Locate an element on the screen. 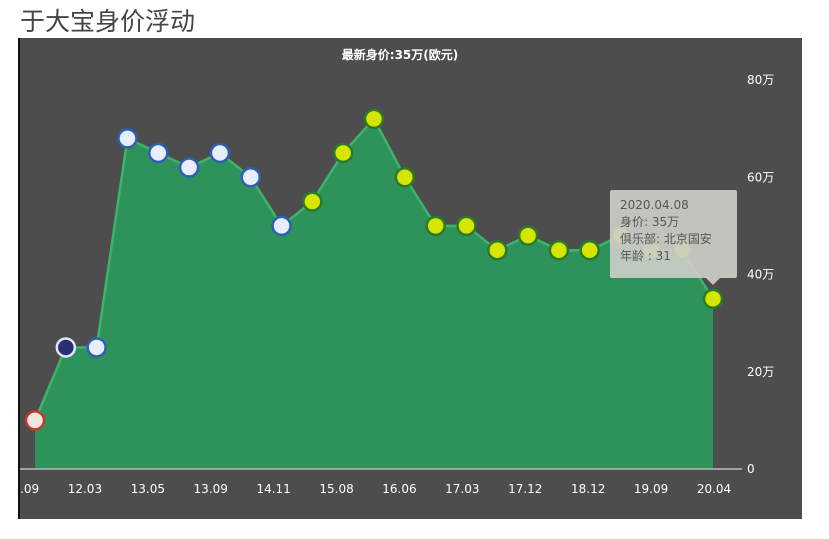 This screenshot has height=539, width=829. x-tick-label: 17.12 is located at coordinates (525, 489).